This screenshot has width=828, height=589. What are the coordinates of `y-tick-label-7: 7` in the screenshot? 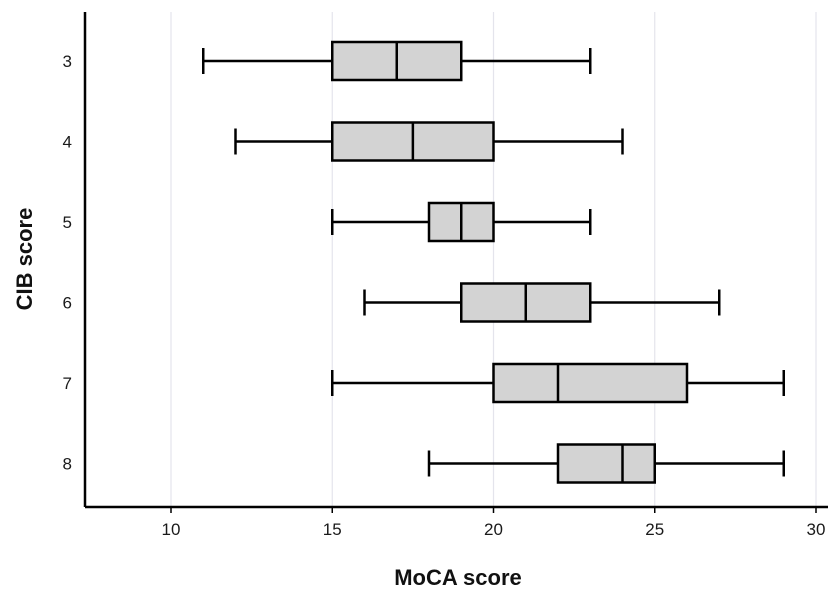 It's located at (67, 383).